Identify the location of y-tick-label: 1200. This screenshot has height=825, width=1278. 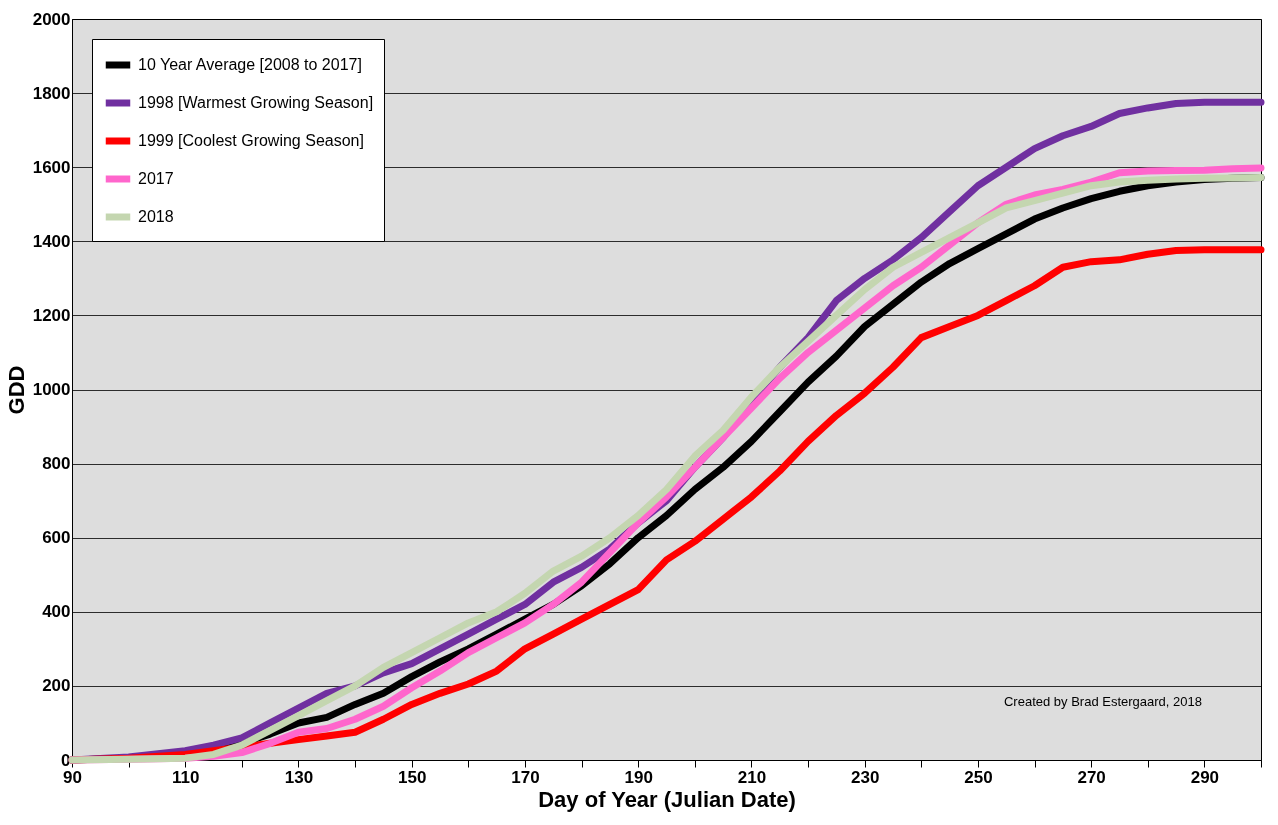
(51, 315).